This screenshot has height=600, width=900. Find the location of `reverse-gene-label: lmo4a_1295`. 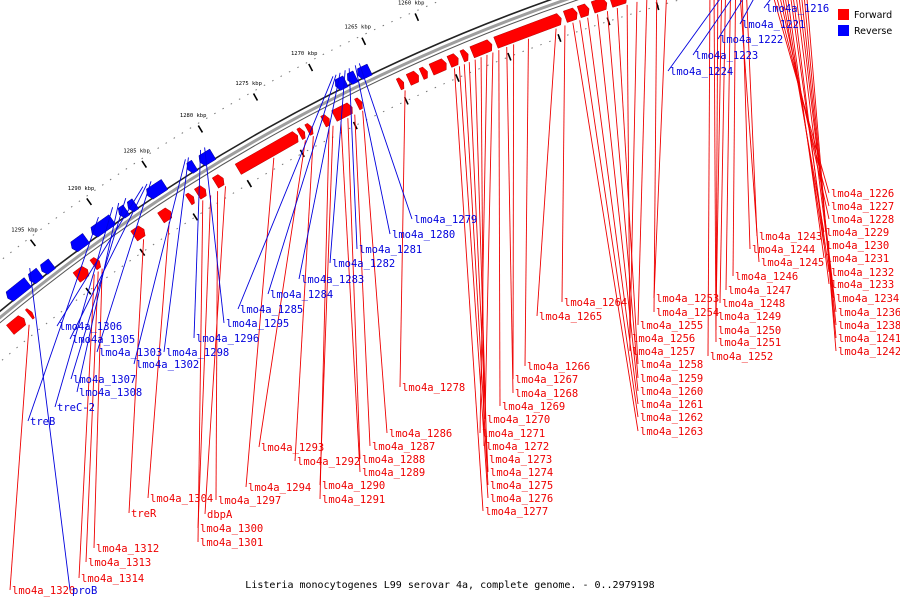

reverse-gene-label: lmo4a_1295 is located at coordinates (257, 324).